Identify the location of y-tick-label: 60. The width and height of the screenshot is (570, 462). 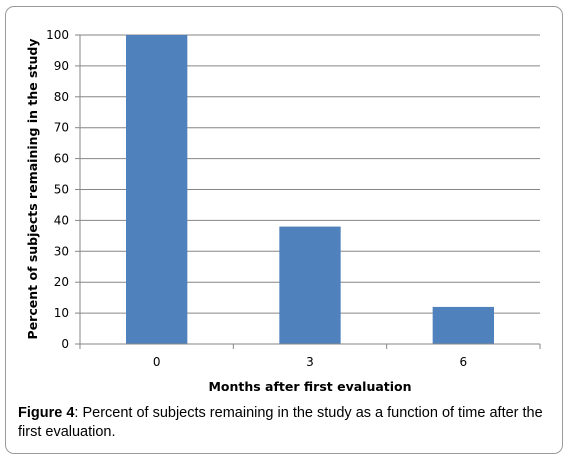
(61, 159).